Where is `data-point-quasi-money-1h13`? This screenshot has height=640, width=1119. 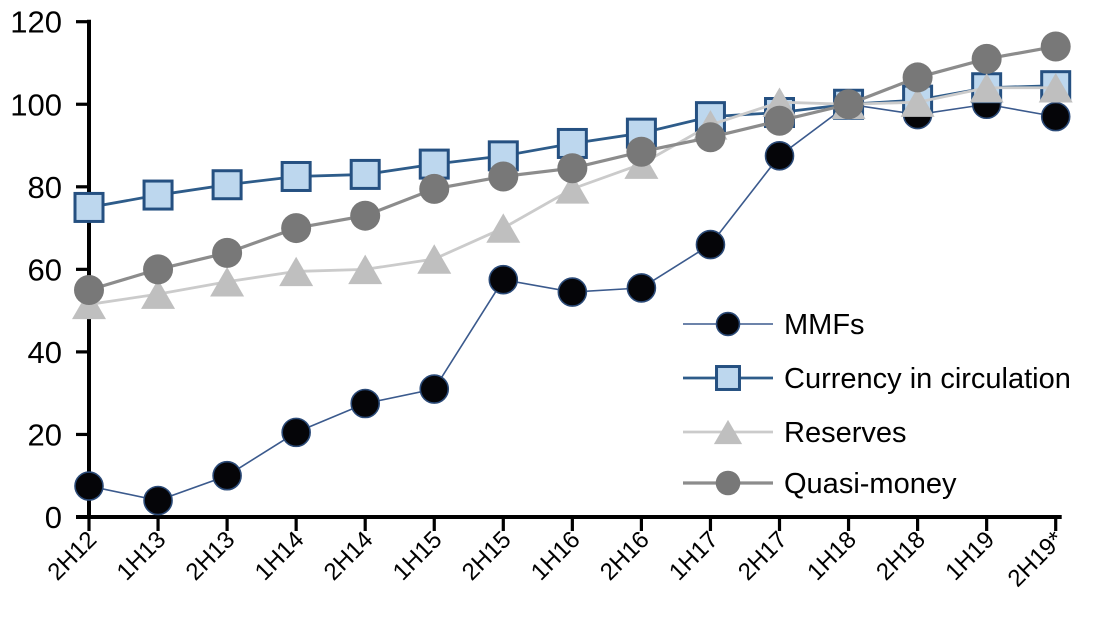 data-point-quasi-money-1h13 is located at coordinates (158, 269).